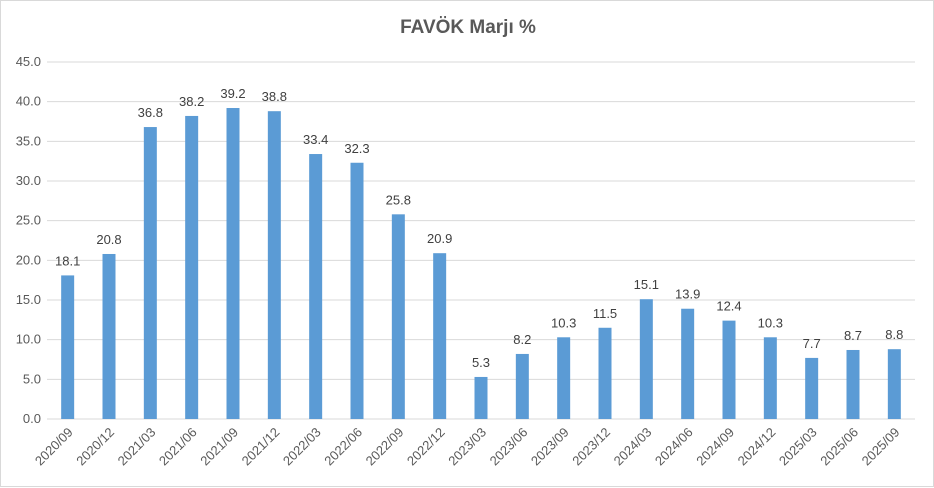 The image size is (934, 488). What do you see at coordinates (274, 96) in the screenshot?
I see `data-label: 38.8` at bounding box center [274, 96].